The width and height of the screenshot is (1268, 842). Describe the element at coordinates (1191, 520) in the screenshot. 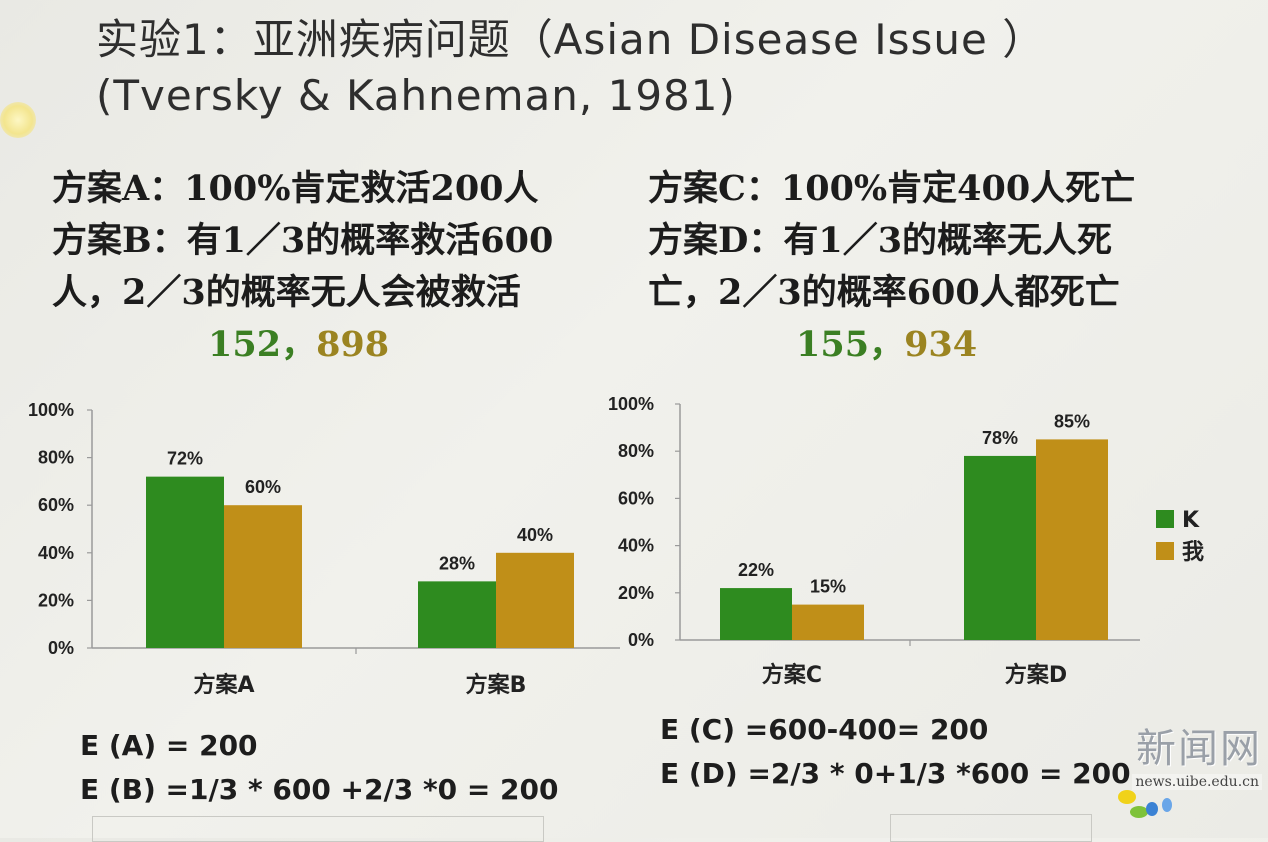

I see `legend-label-k: K` at that location.